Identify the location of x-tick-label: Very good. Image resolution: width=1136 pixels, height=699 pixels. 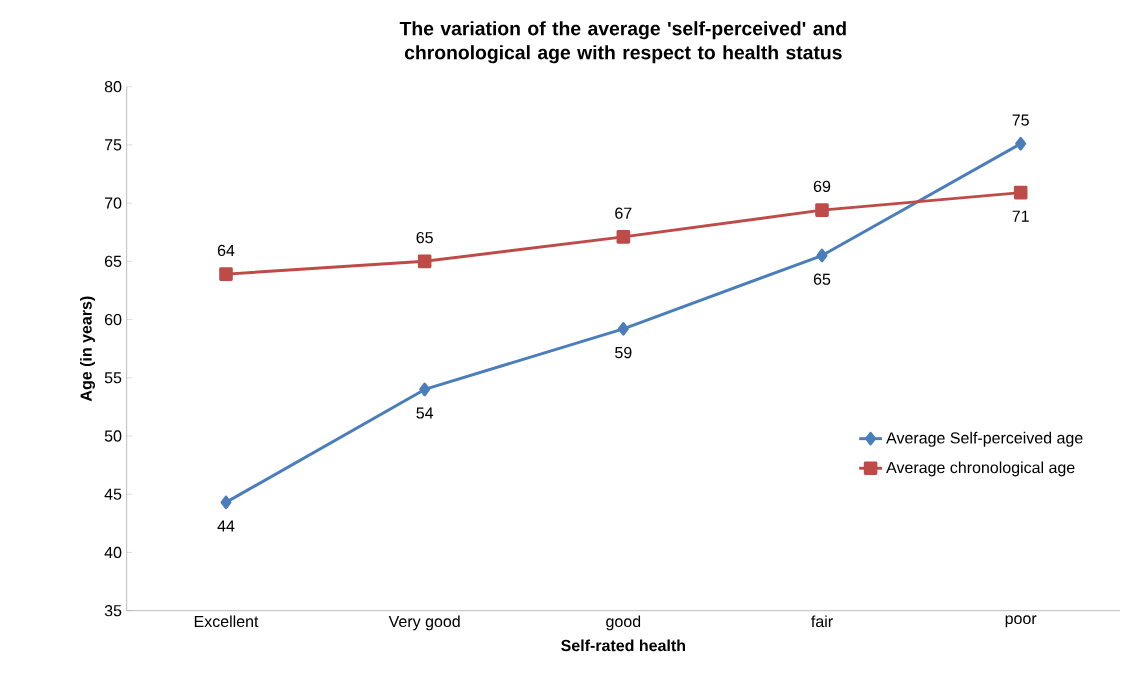
(424, 623).